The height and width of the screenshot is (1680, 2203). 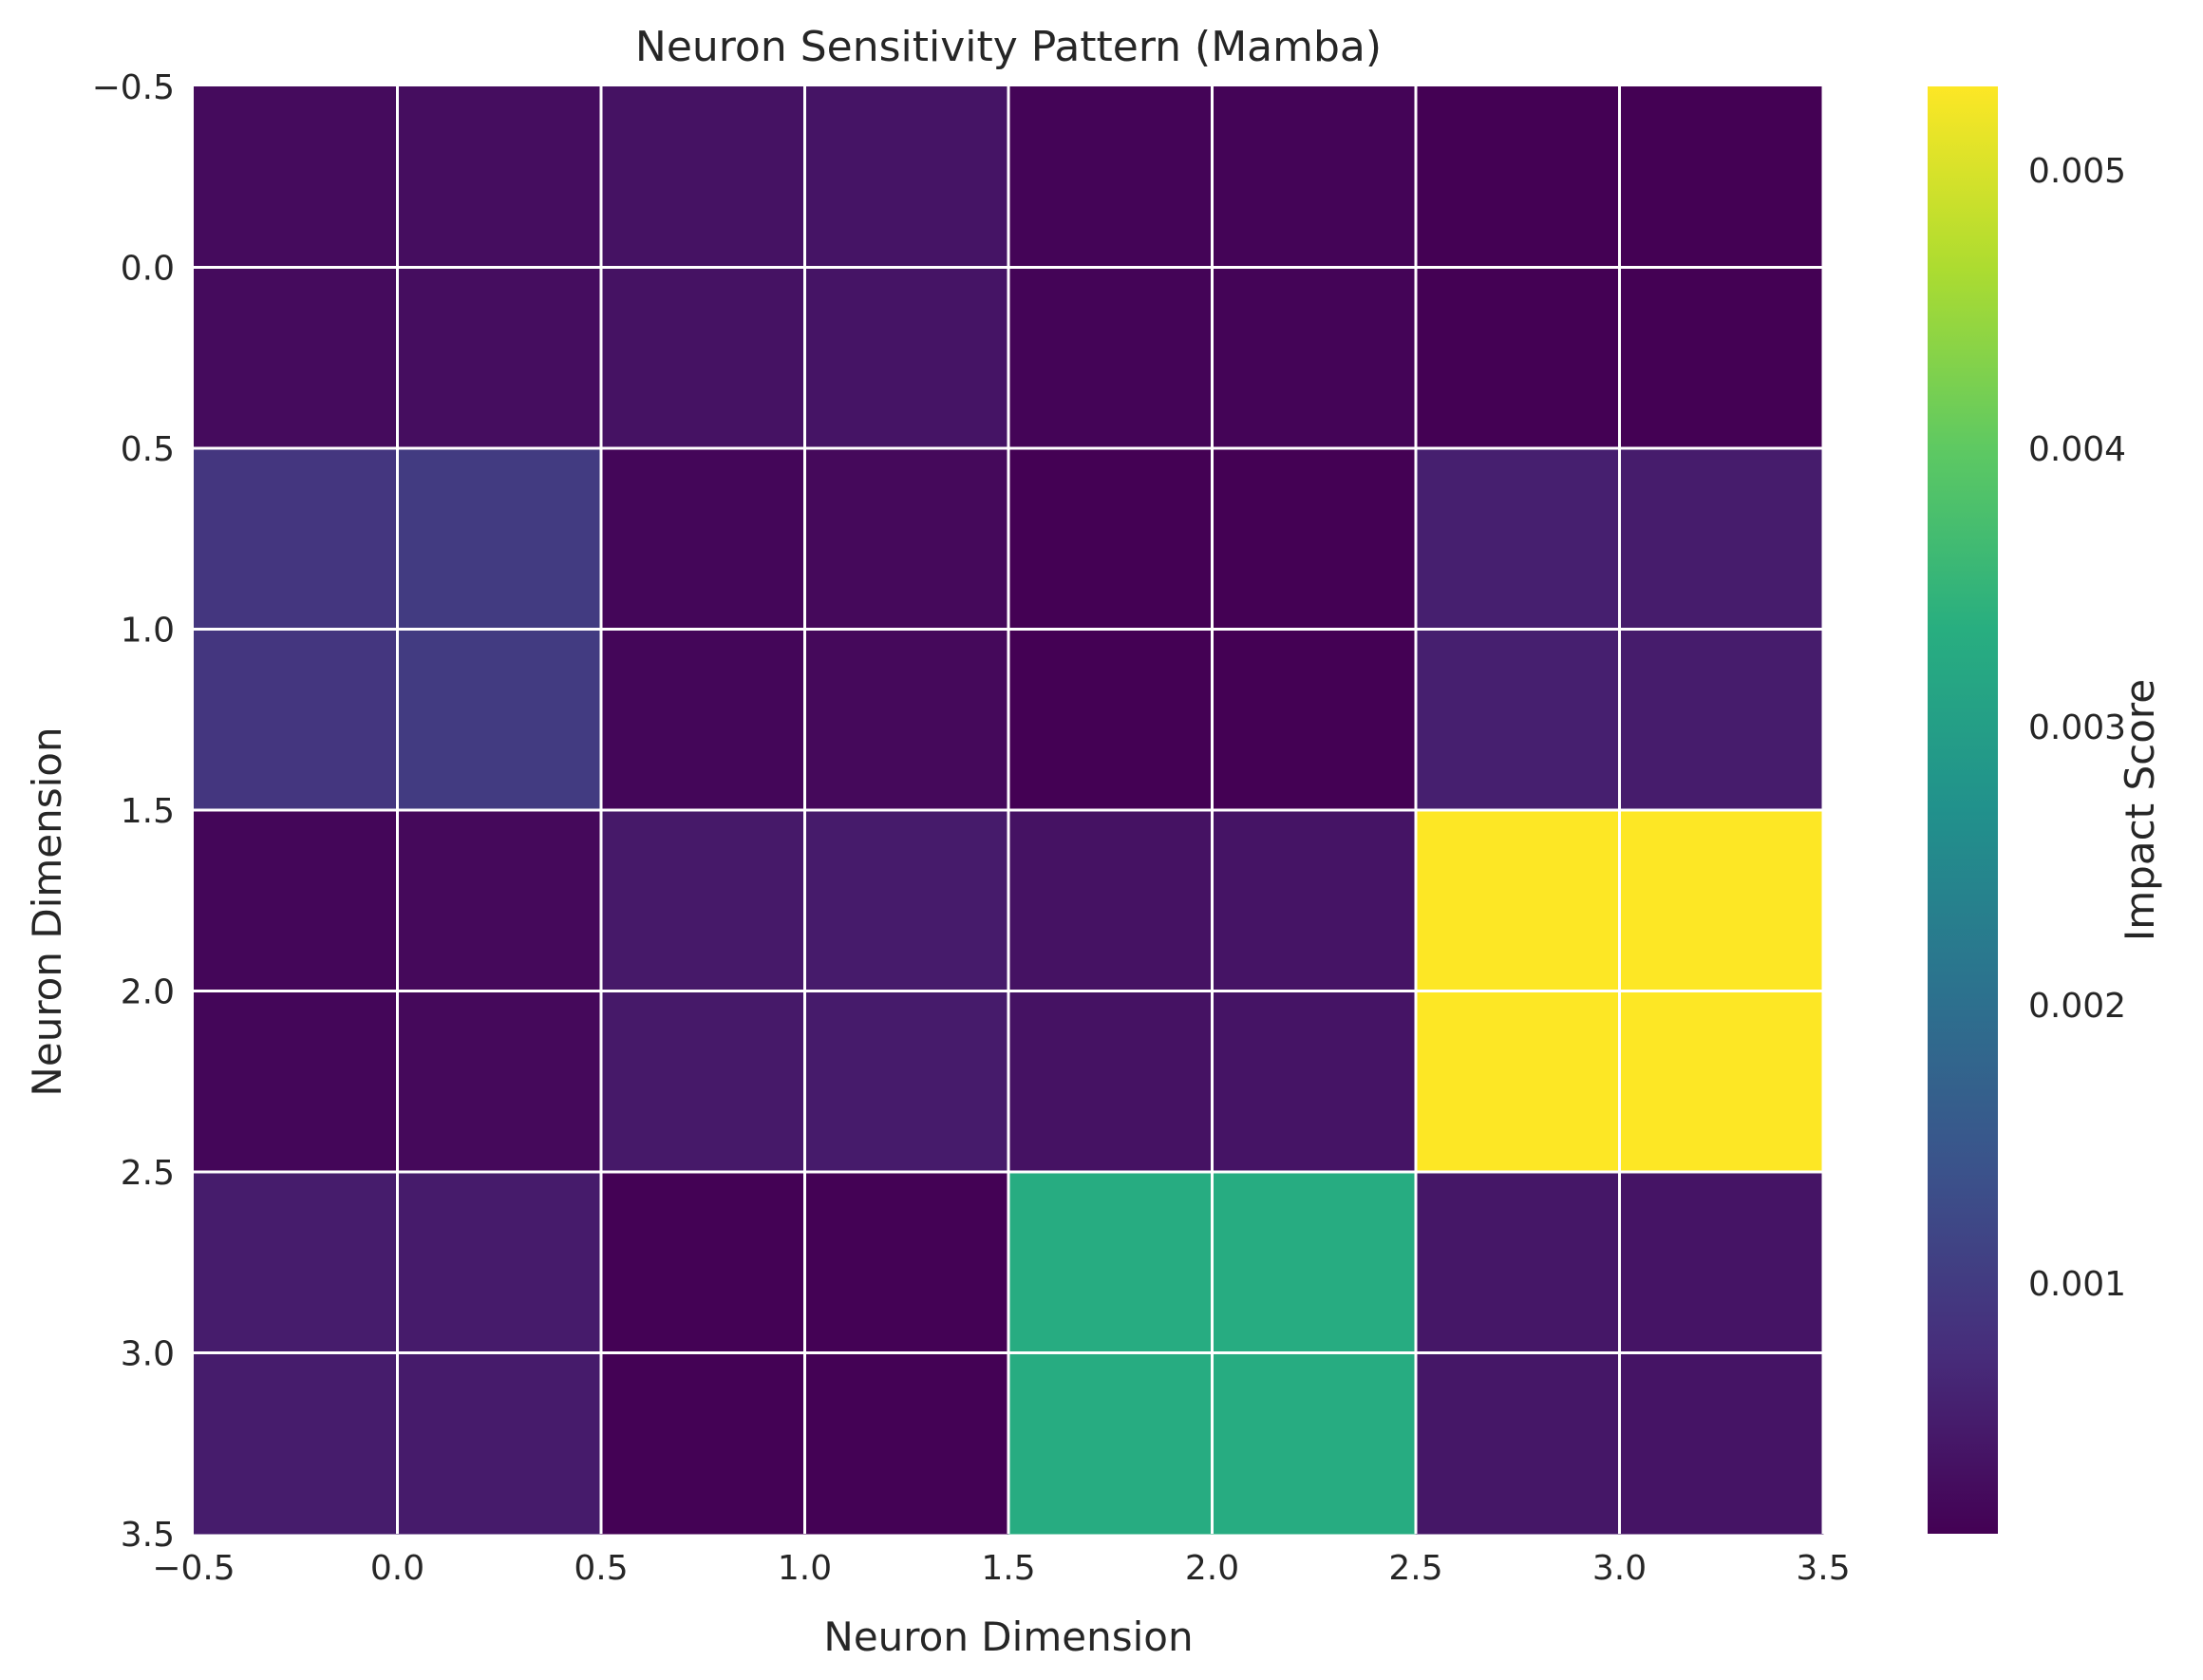 What do you see at coordinates (148, 269) in the screenshot?
I see `y-tick-label: 0.0` at bounding box center [148, 269].